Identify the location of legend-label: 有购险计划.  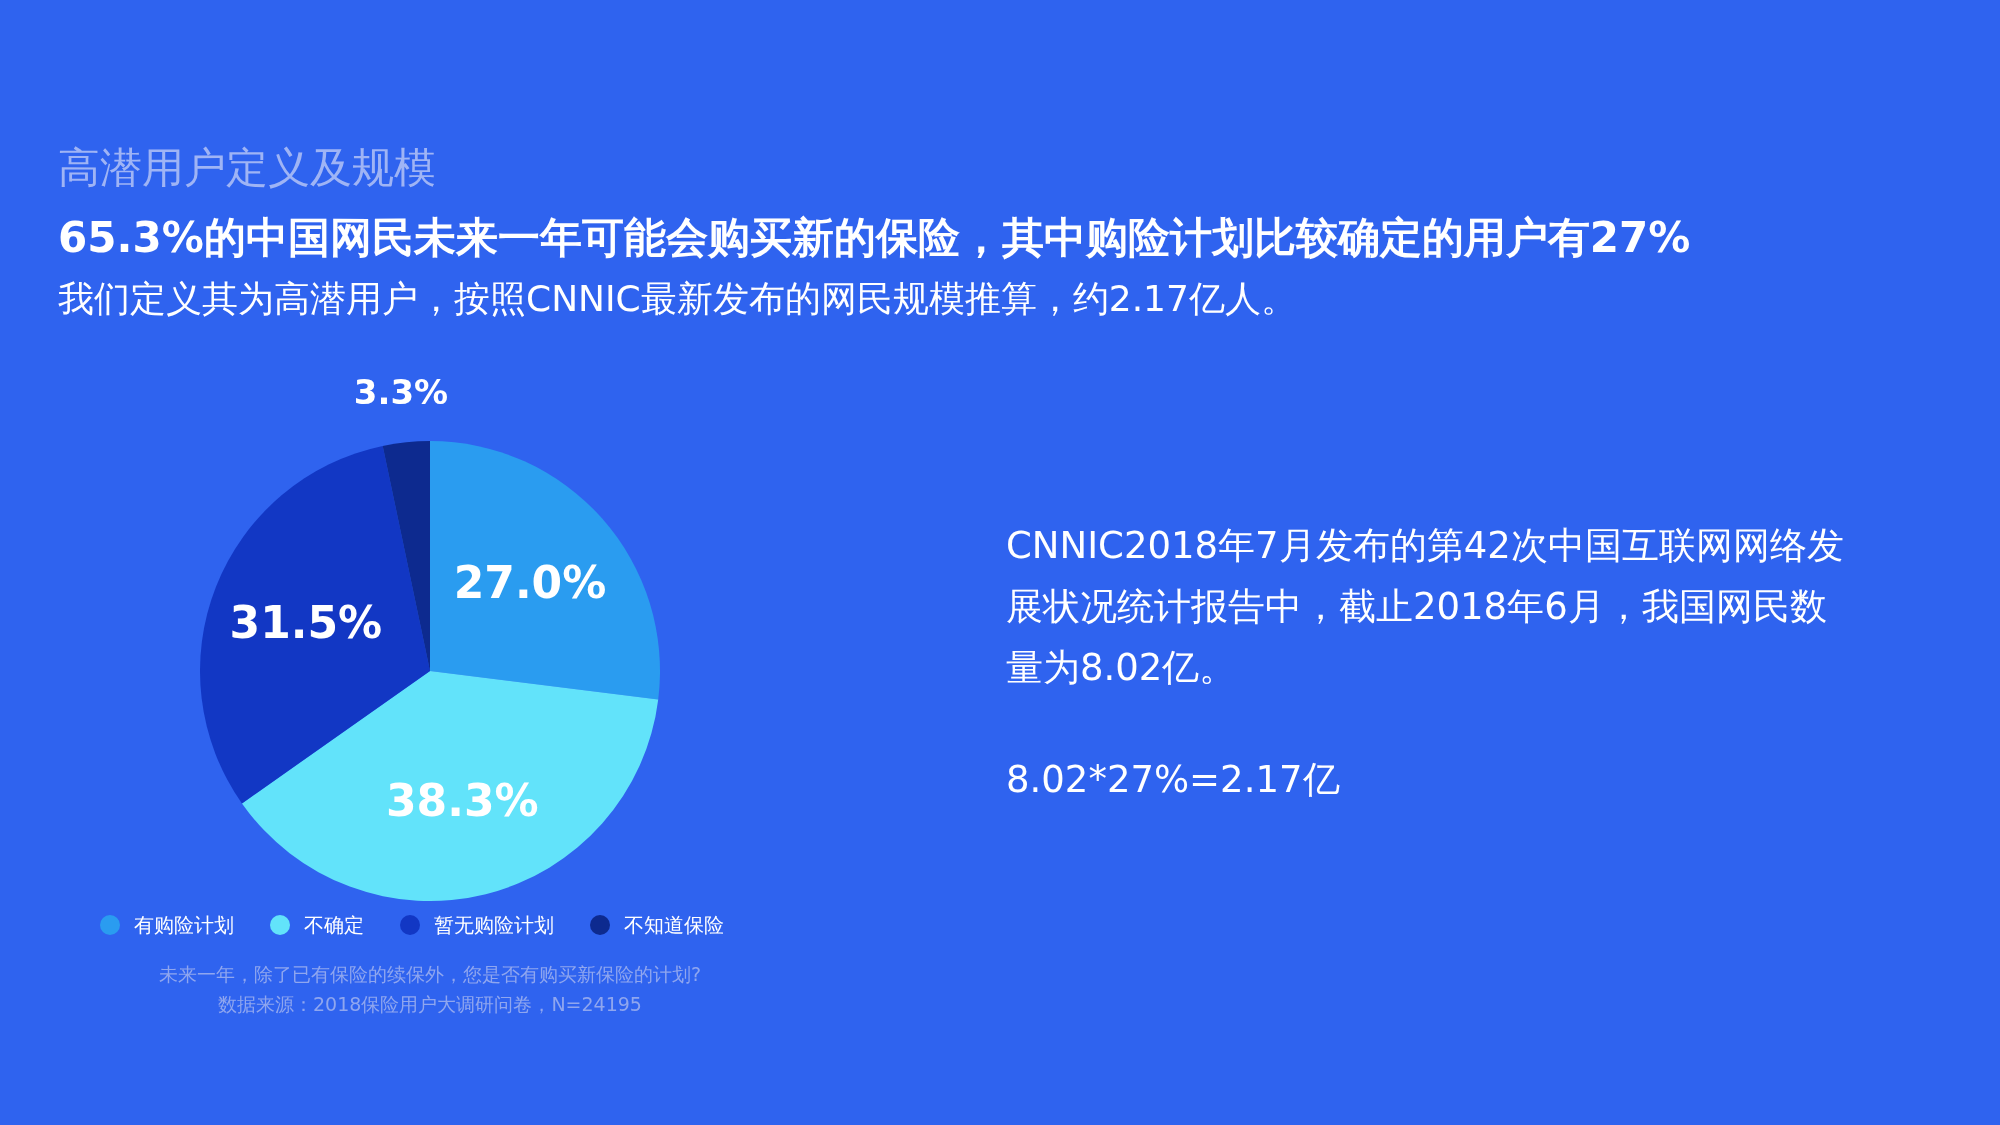
(184, 925).